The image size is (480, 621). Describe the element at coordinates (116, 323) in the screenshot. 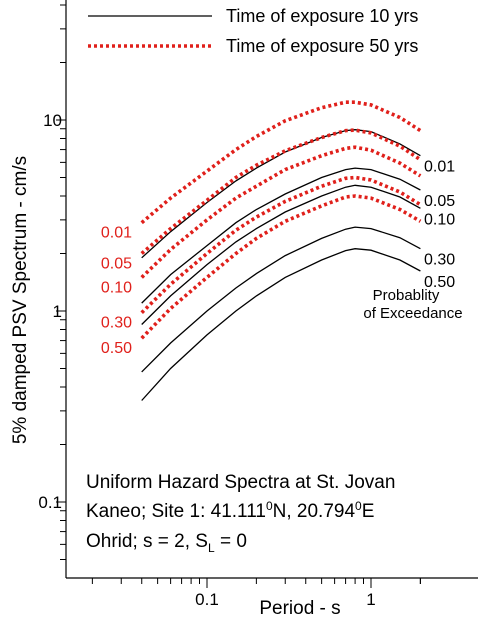

I see `curve-label-50yrs-030: 0.30` at that location.